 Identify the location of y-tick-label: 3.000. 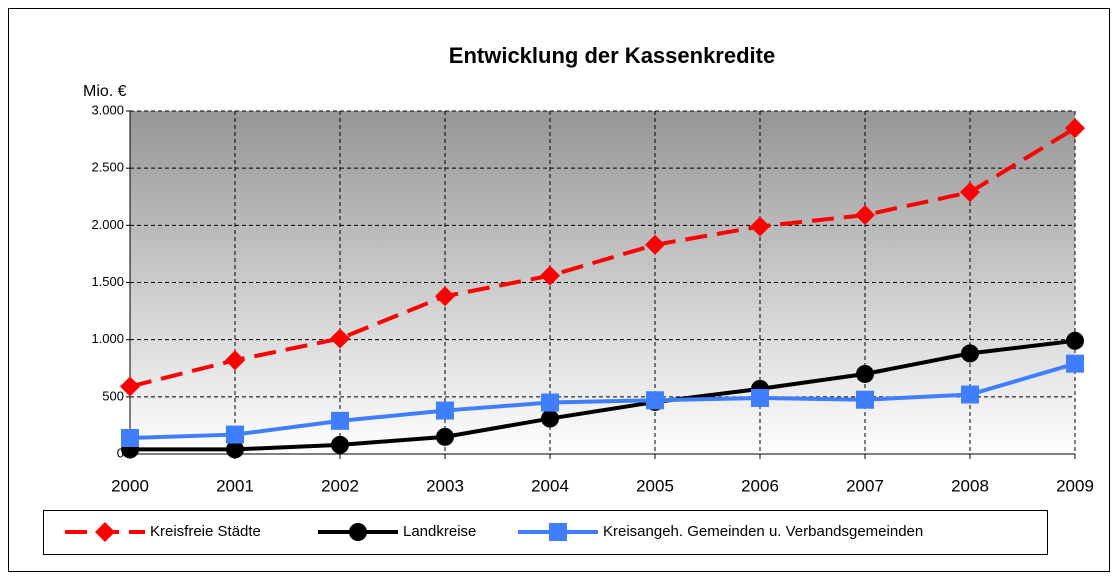
(107, 109).